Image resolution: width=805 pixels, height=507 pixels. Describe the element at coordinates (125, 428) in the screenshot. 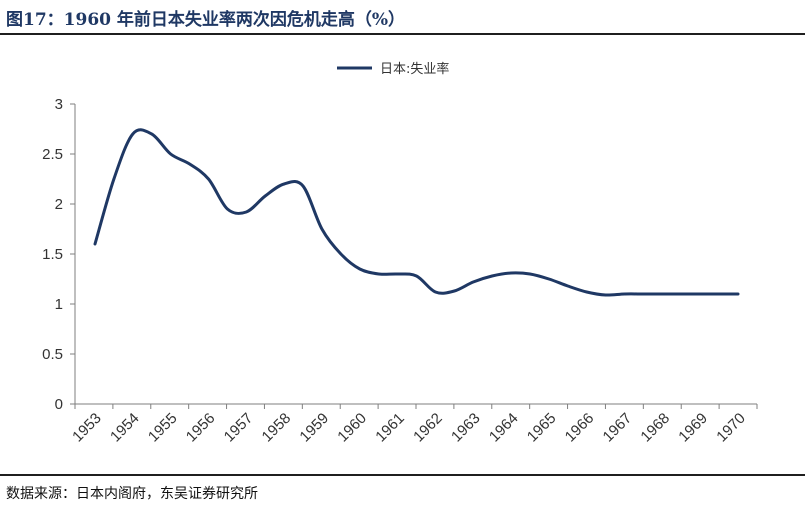

I see `x-tick-label: 1954` at that location.